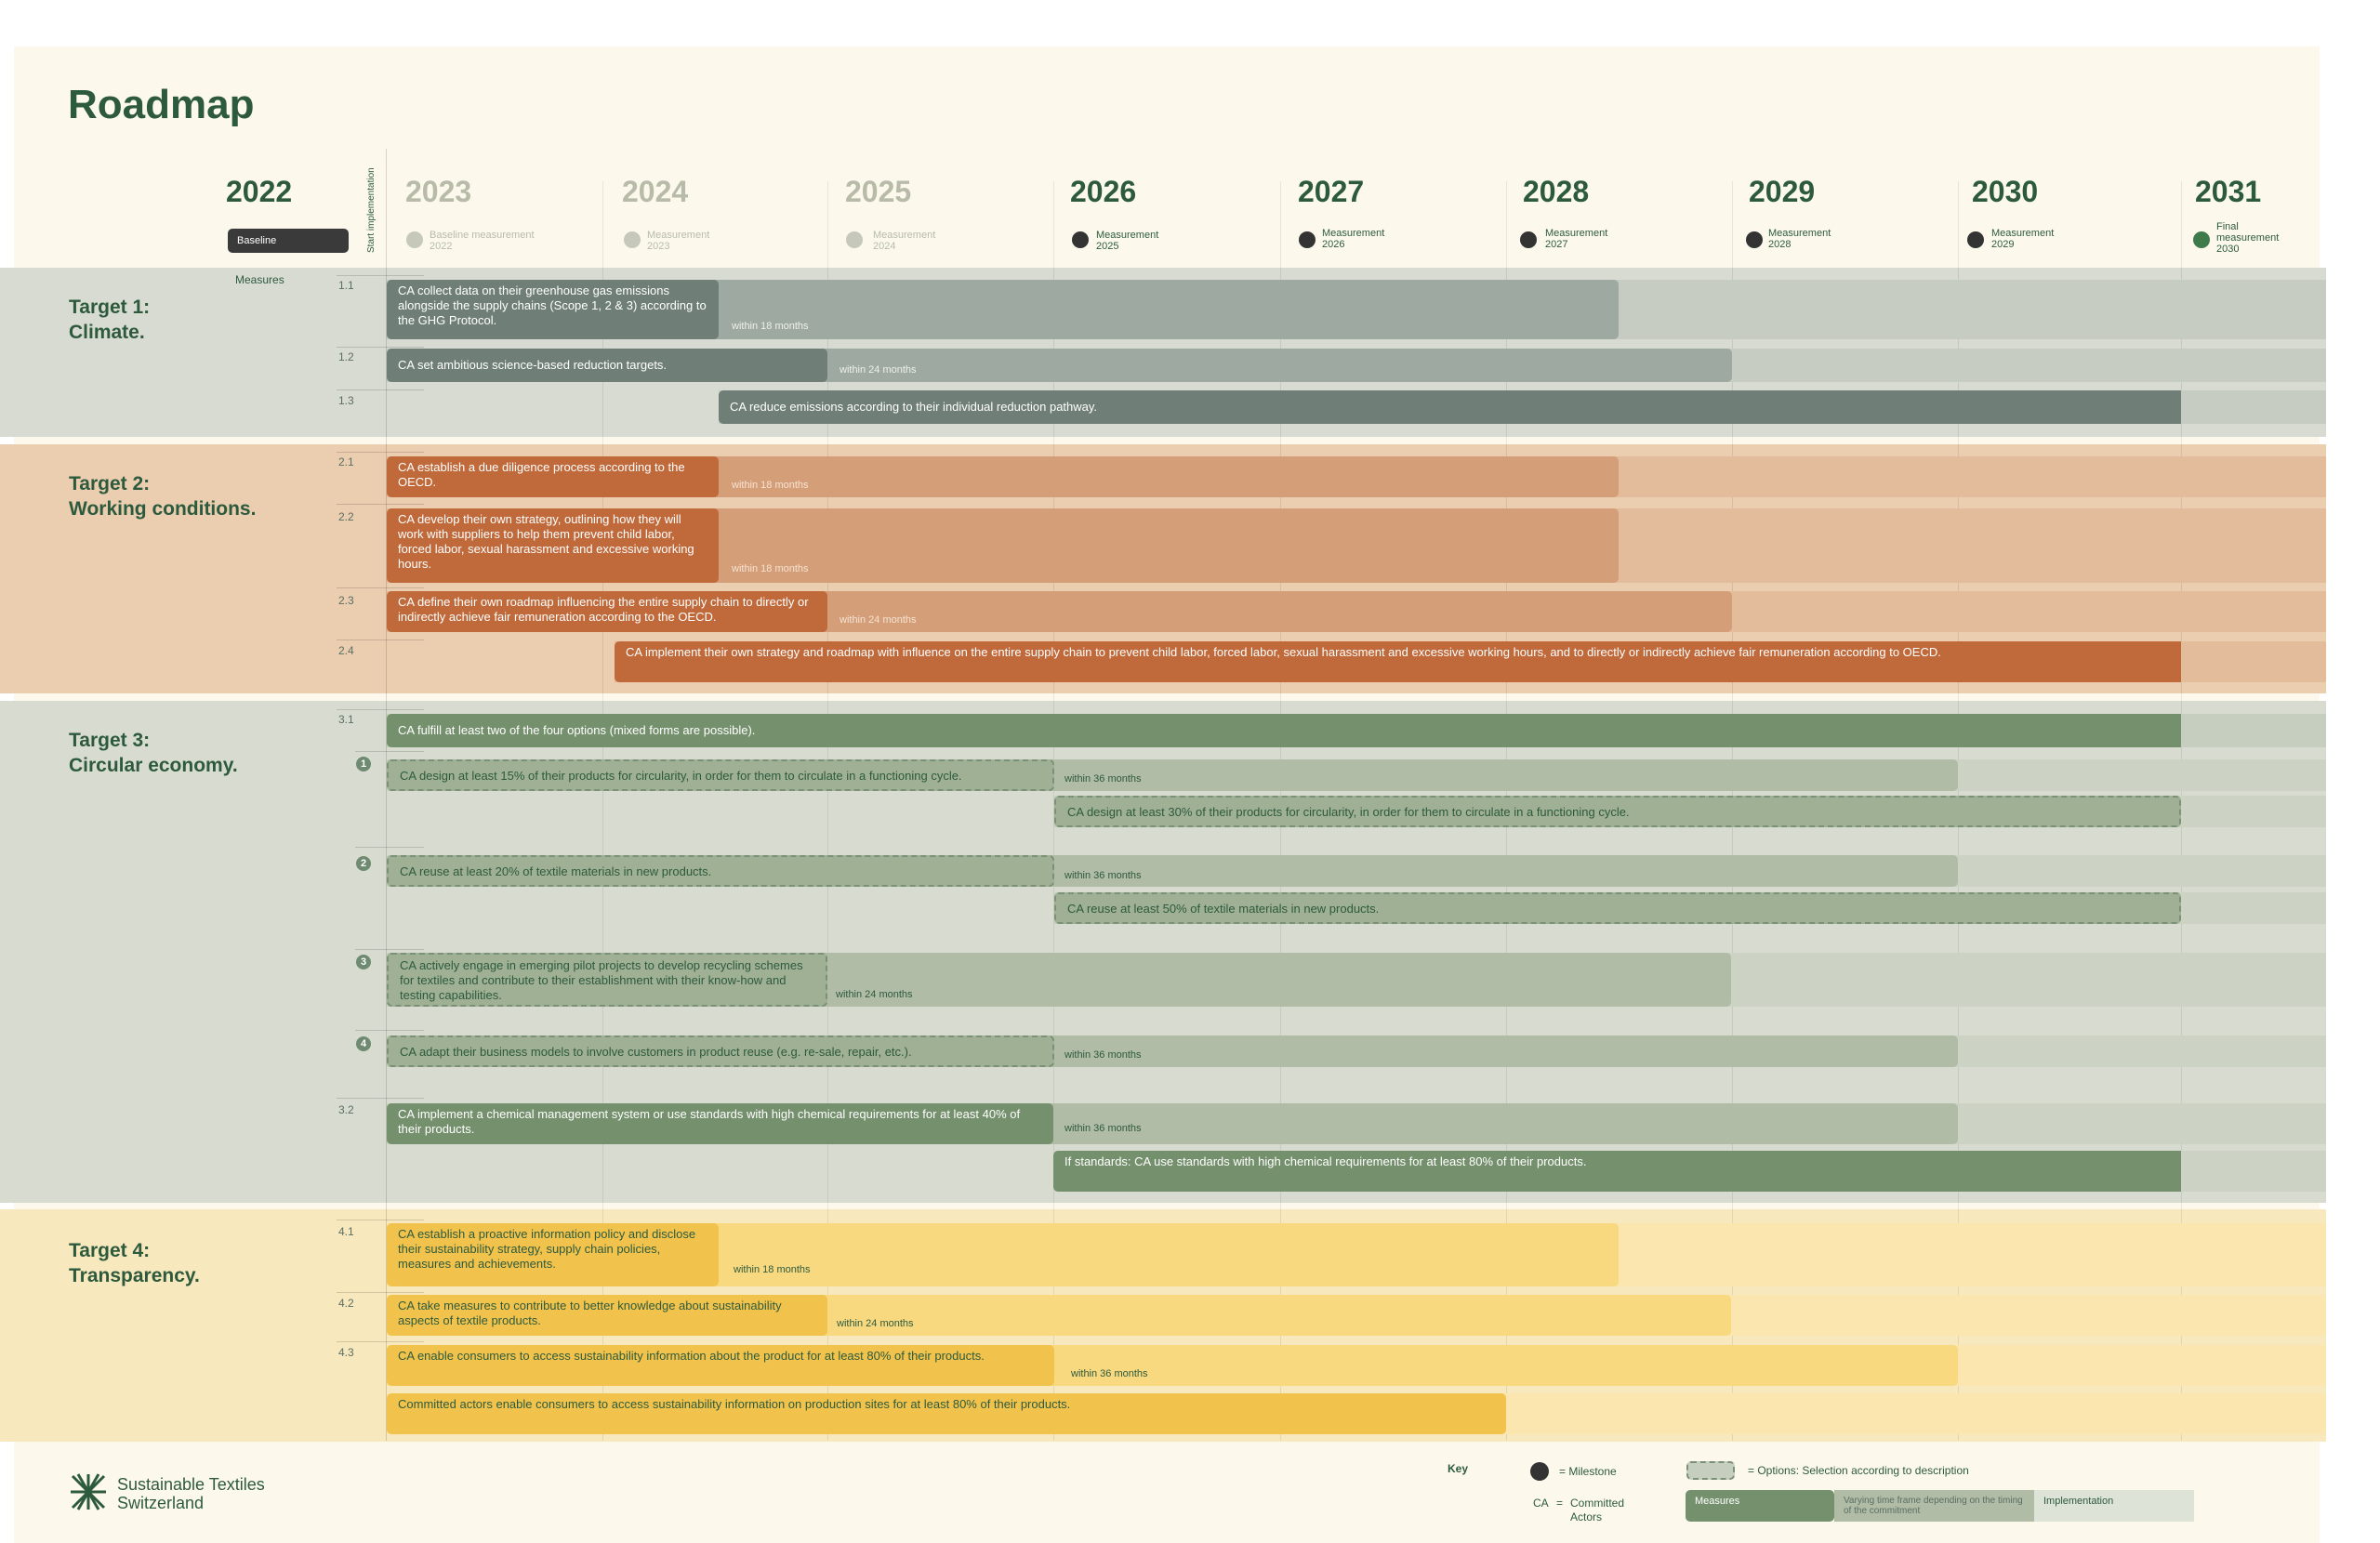 Image resolution: width=2380 pixels, height=1543 pixels. I want to click on start-implementation-label-wrap: Start implementation, so click(372, 201).